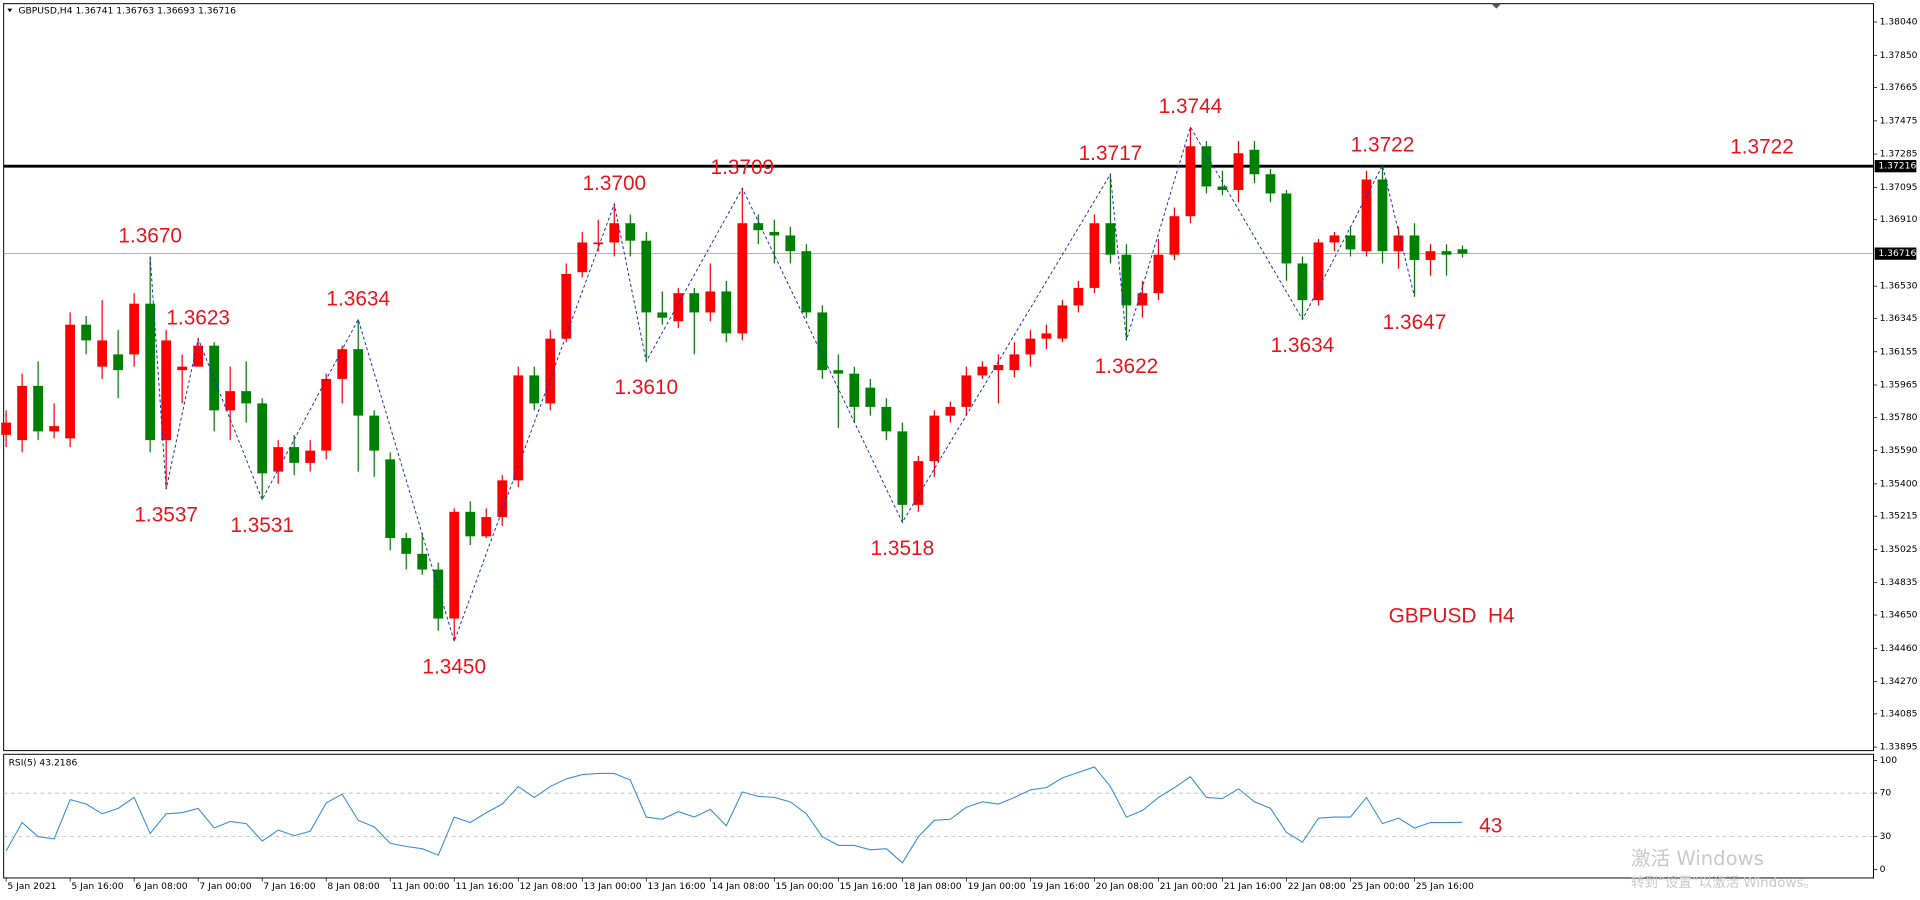  Describe the element at coordinates (166, 515) in the screenshot. I see `zigzag-label: 1.3537` at that location.